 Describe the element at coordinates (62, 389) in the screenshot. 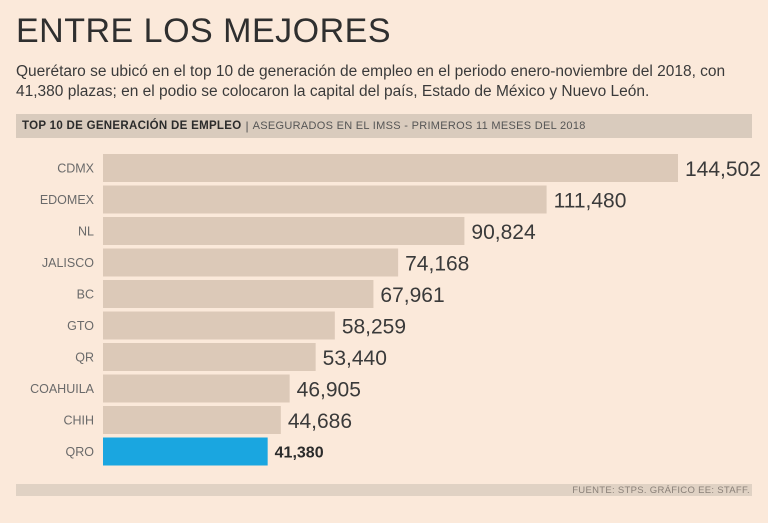

I see `category-label: COAHUILA` at that location.